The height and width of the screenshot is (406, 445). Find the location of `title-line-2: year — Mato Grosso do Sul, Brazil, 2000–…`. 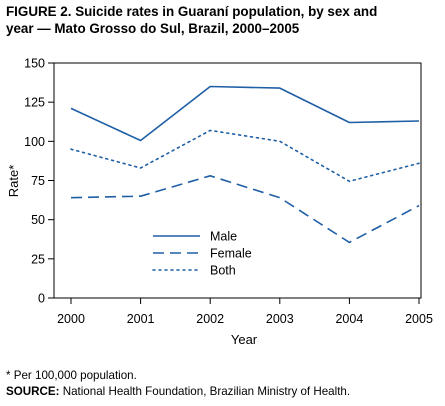

title-line-2: year — Mato Grosso do Sul, Brazil, 2000–… is located at coordinates (153, 28).